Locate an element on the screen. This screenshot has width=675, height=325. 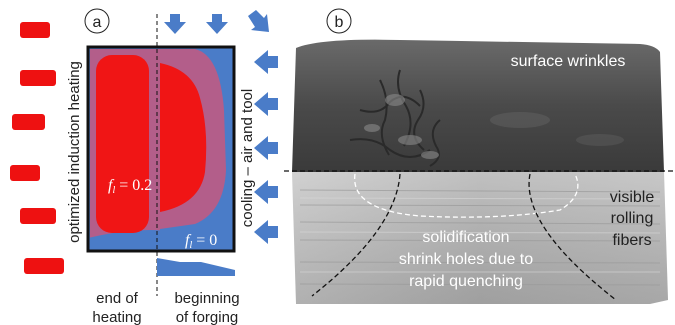
panel-b-label: b is located at coordinates (339, 22).